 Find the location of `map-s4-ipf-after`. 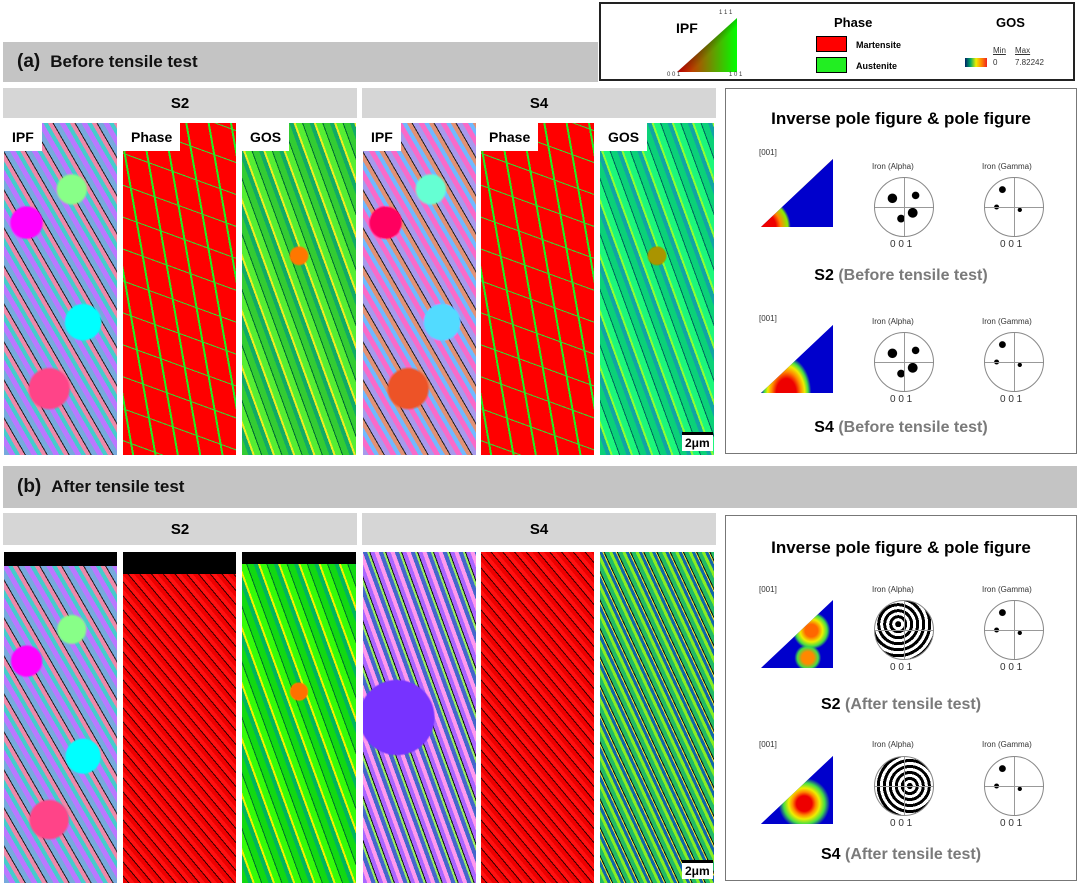

map-s4-ipf-after is located at coordinates (419, 717).